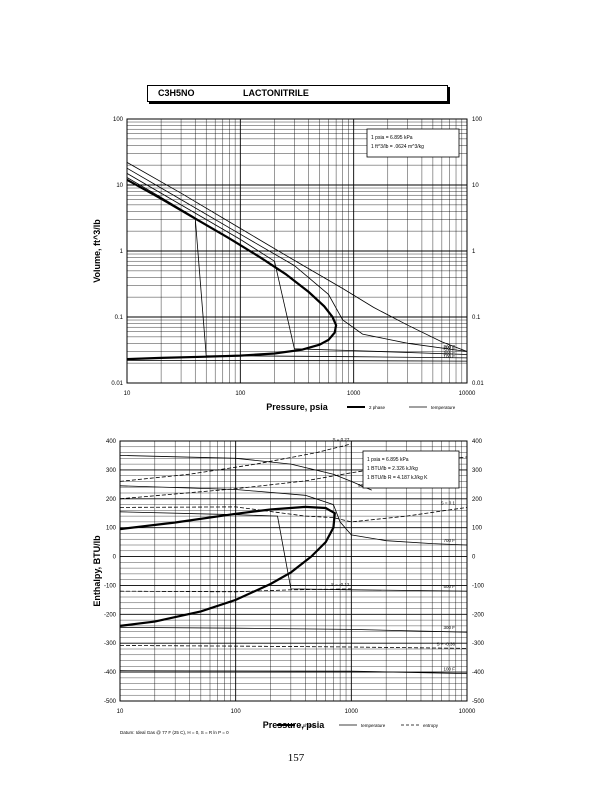  I want to click on series-label-1-10: S = -0.36, so click(446, 643).